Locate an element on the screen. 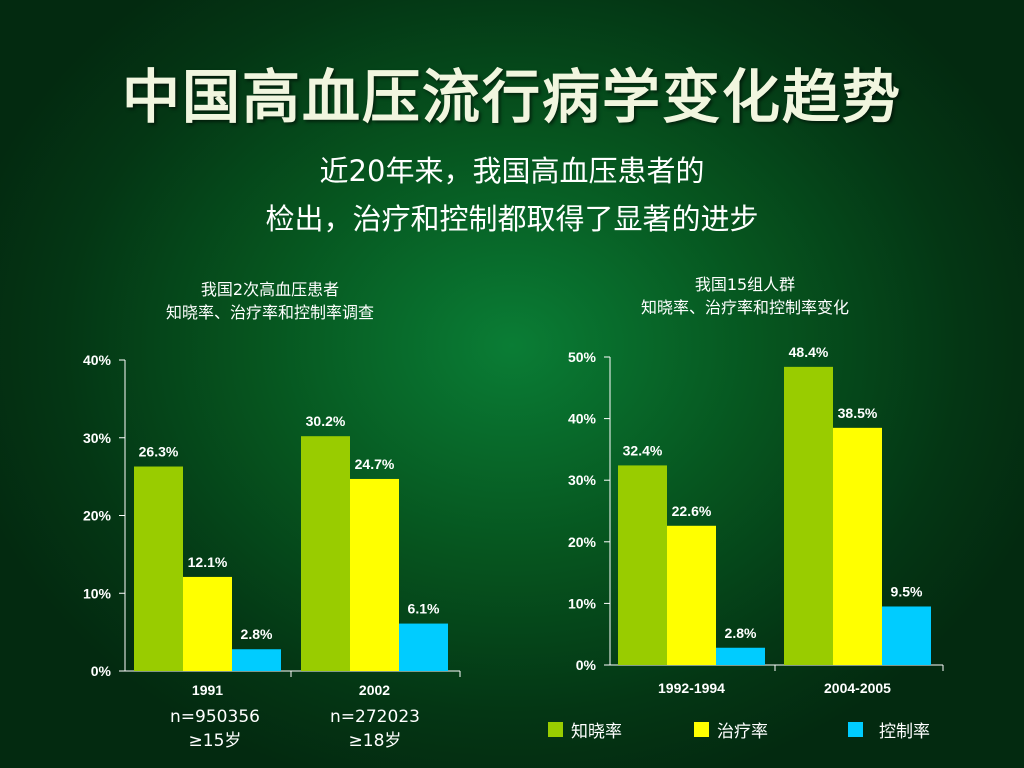  right-data-label-treatment-0: 22.6% is located at coordinates (692, 511).